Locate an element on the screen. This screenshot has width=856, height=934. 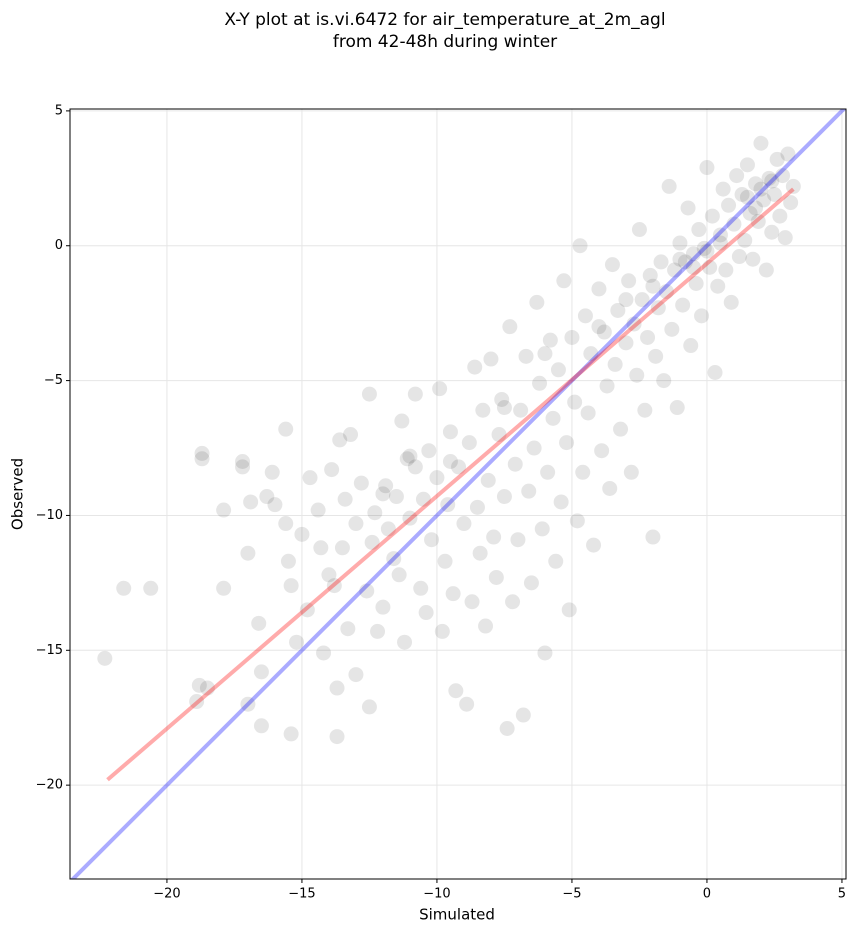
x-tick-label: 0 is located at coordinates (707, 894).